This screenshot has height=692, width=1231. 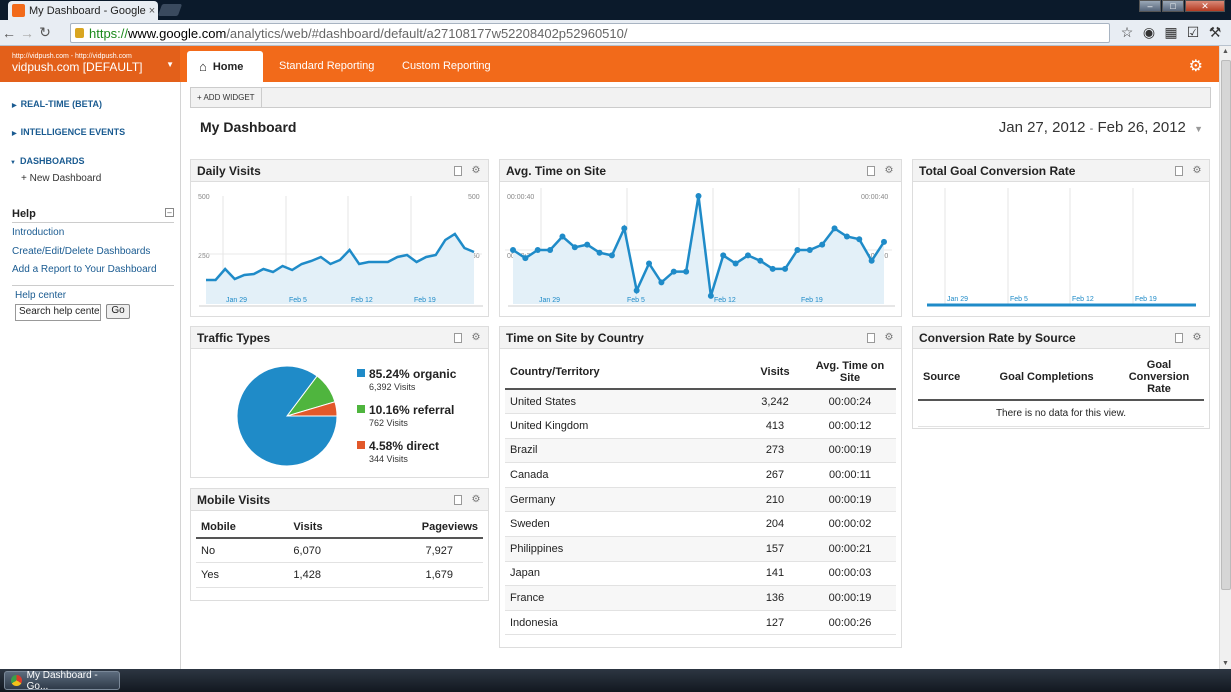 I want to click on sidebar-item-realtime: ▶ REAL-TIME (BETA), so click(x=57, y=104).